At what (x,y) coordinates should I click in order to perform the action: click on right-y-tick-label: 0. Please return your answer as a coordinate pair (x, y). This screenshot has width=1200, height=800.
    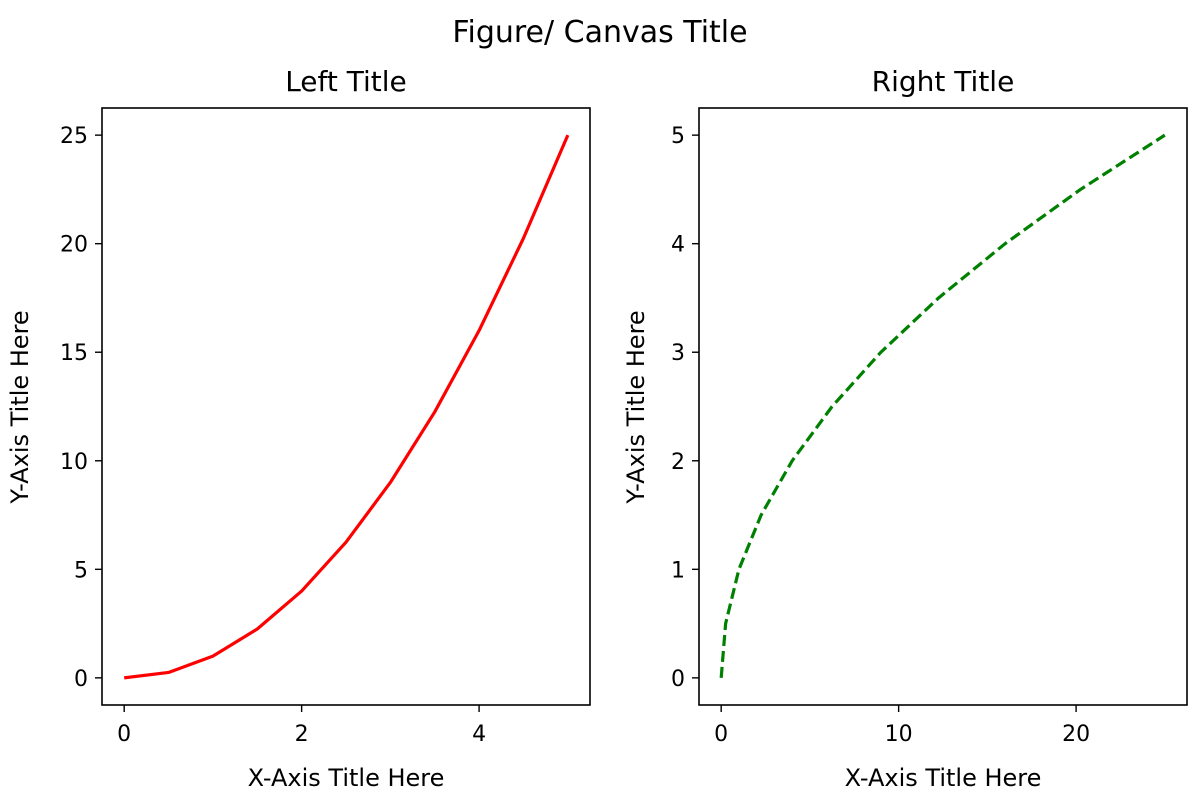
    Looking at the image, I should click on (678, 679).